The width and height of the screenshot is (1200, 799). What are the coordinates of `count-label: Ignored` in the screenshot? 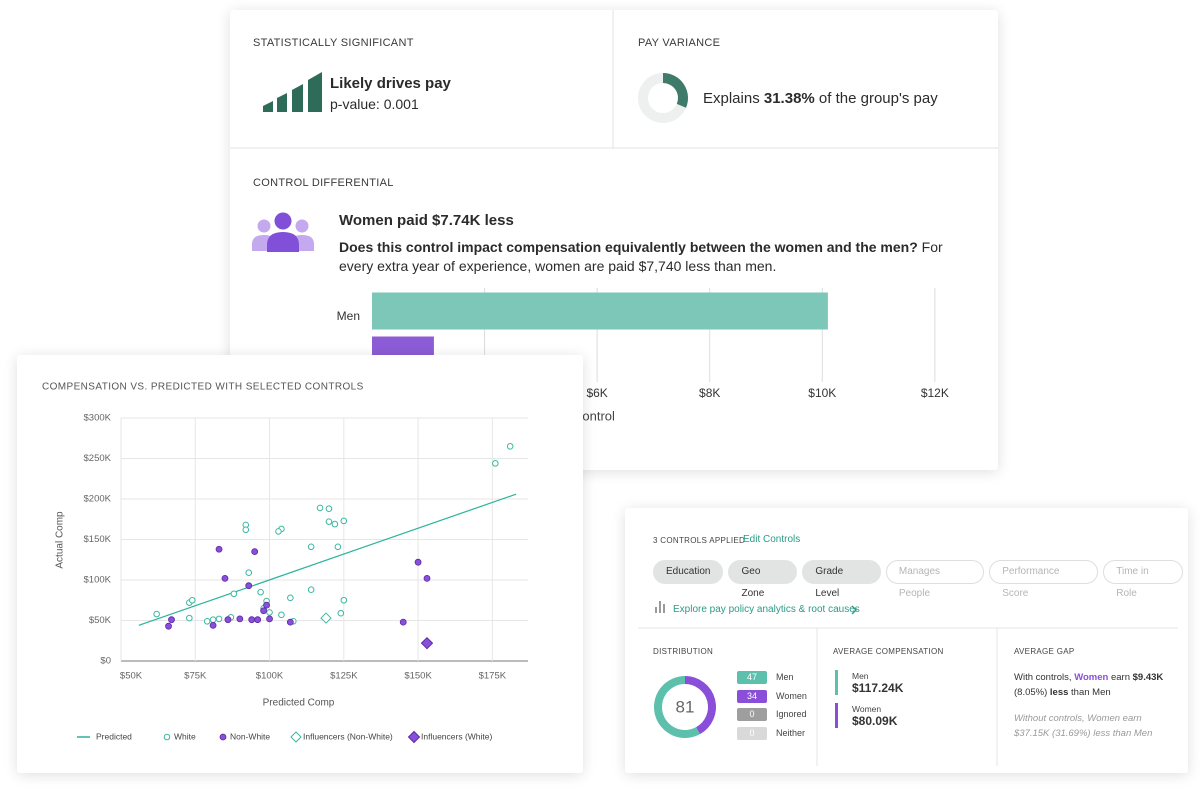 It's located at (791, 714).